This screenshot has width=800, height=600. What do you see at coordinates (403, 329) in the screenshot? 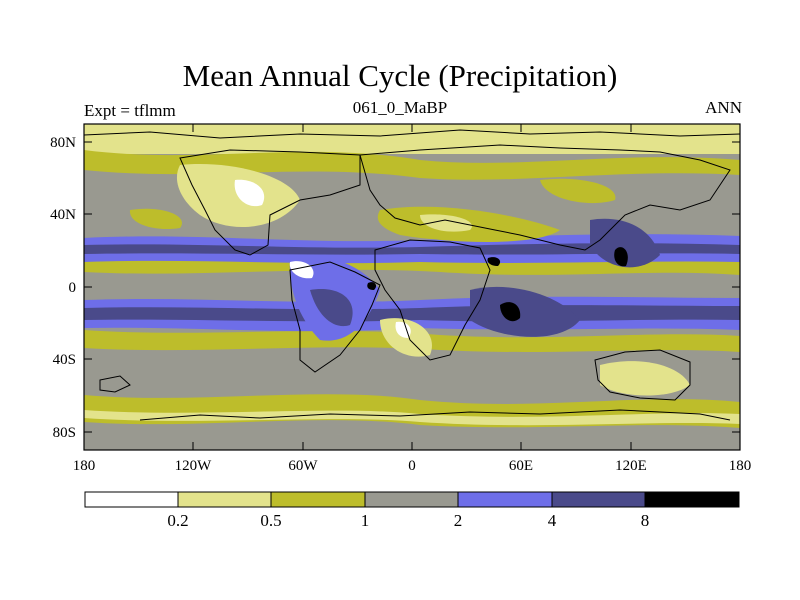
I see `blob-white-sa` at bounding box center [403, 329].